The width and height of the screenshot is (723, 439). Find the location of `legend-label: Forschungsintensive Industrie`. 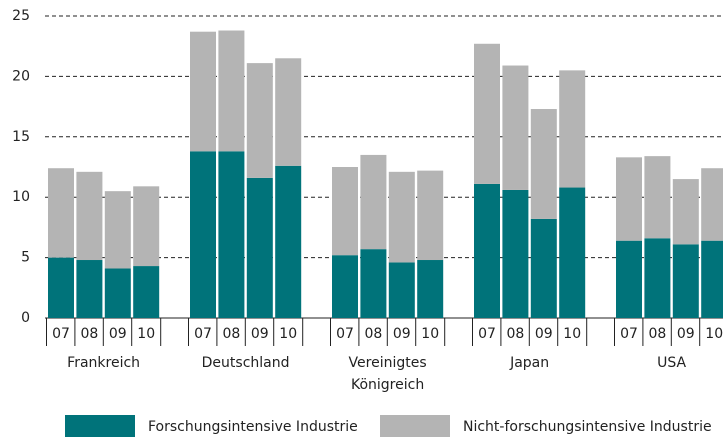

legend-label: Forschungsintensive Industrie is located at coordinates (253, 427).